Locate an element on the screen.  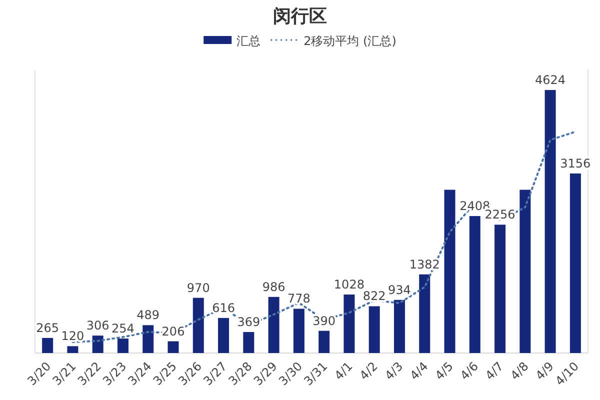
legend-label: 汇总 is located at coordinates (248, 41).